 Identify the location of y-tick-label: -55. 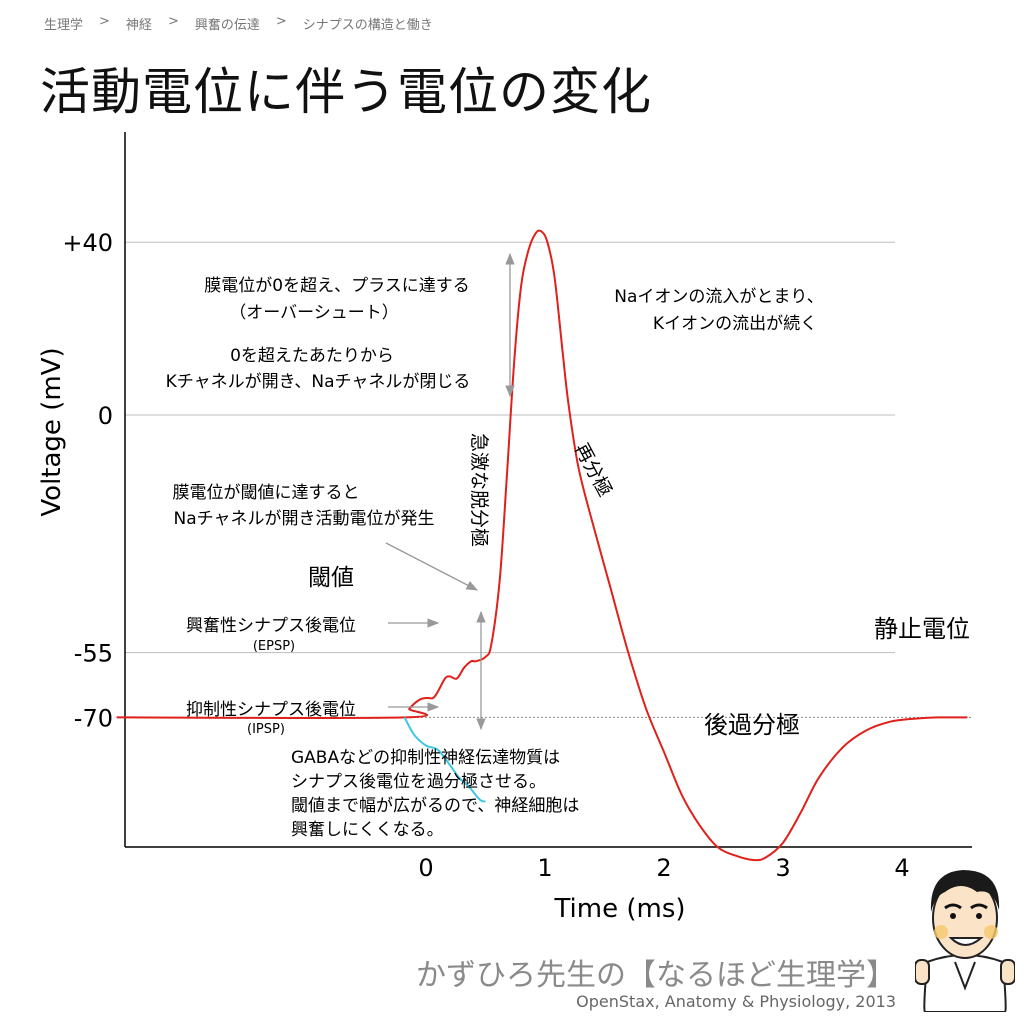
(93, 654).